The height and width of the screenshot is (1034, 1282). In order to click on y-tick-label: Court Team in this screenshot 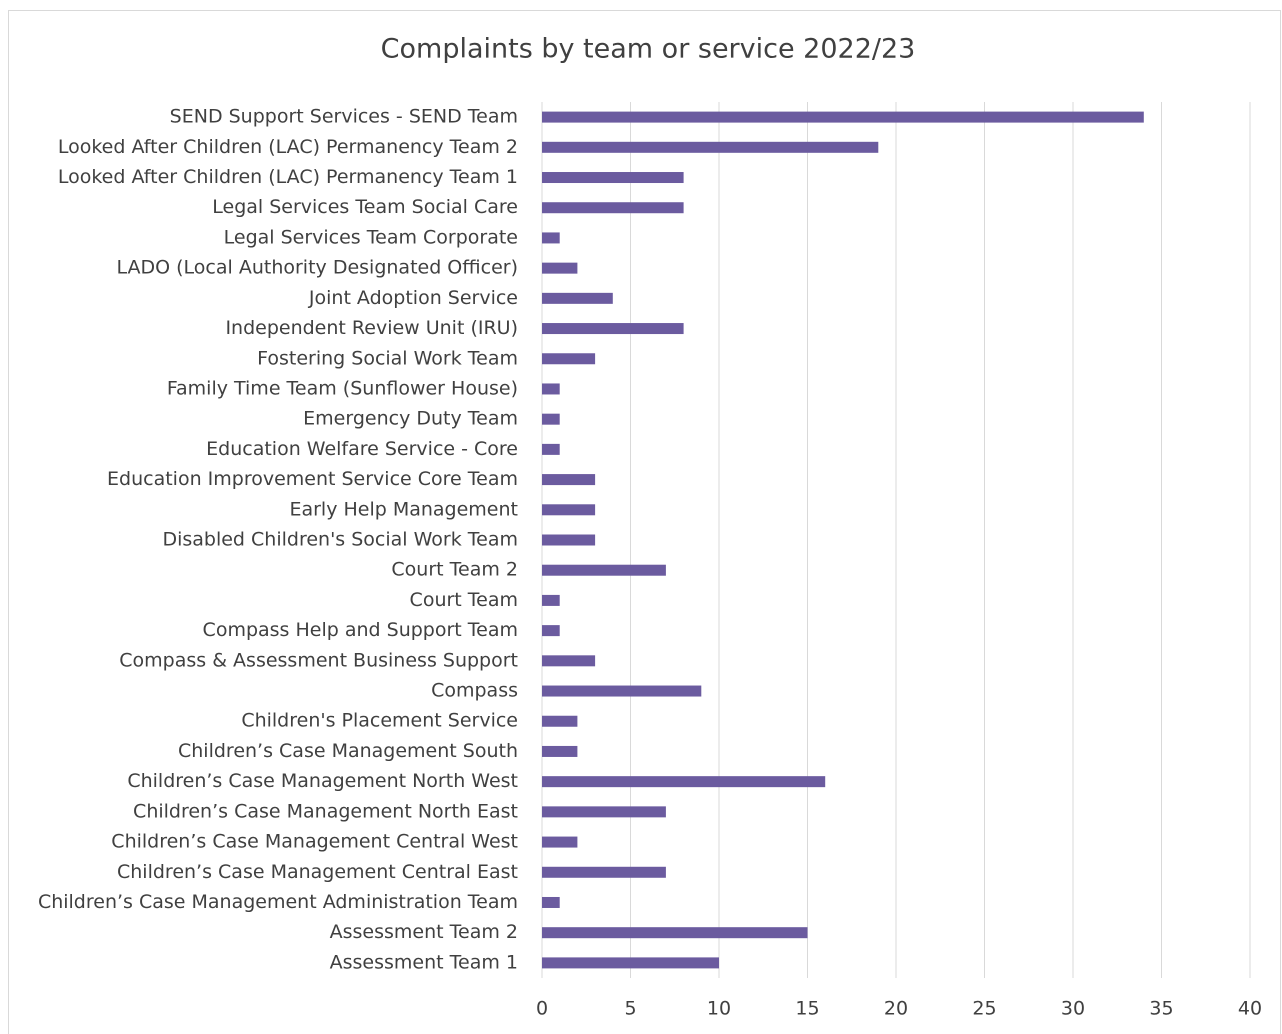, I will do `click(464, 600)`.